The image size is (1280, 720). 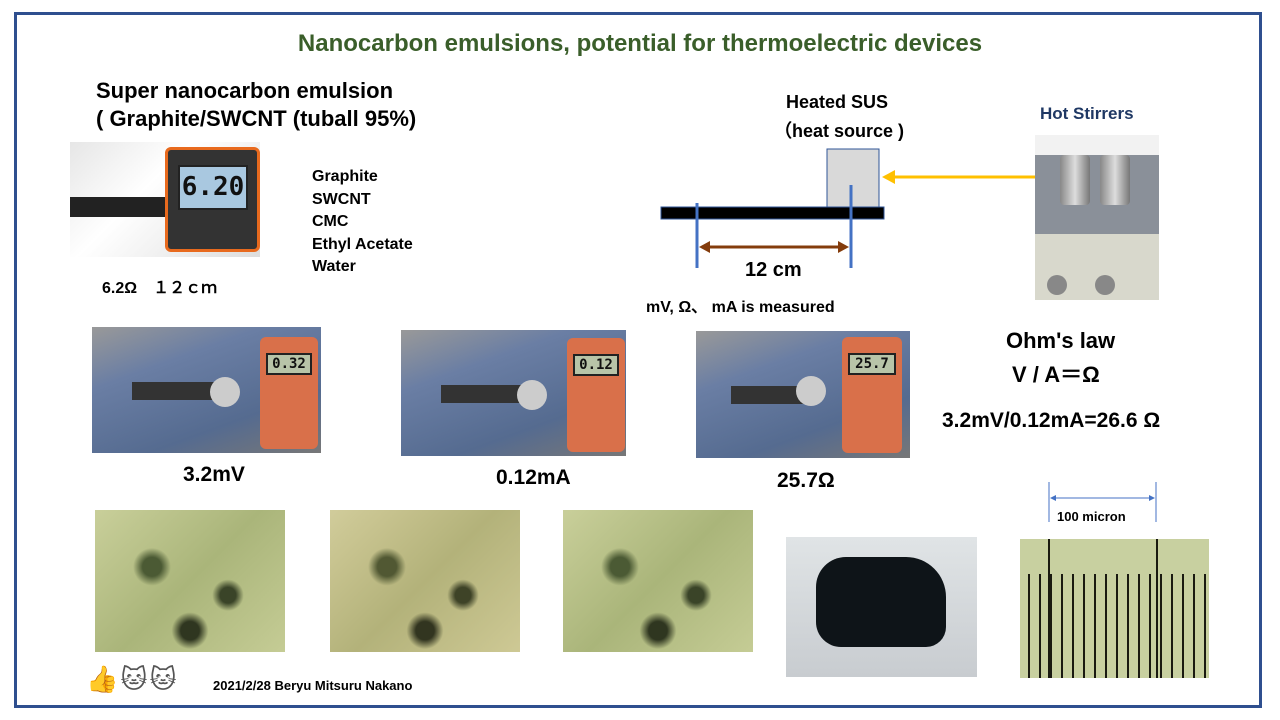 What do you see at coordinates (256, 118) in the screenshot?
I see `heading-line2: ( Graphite/SWCNT (tuball 95%)` at bounding box center [256, 118].